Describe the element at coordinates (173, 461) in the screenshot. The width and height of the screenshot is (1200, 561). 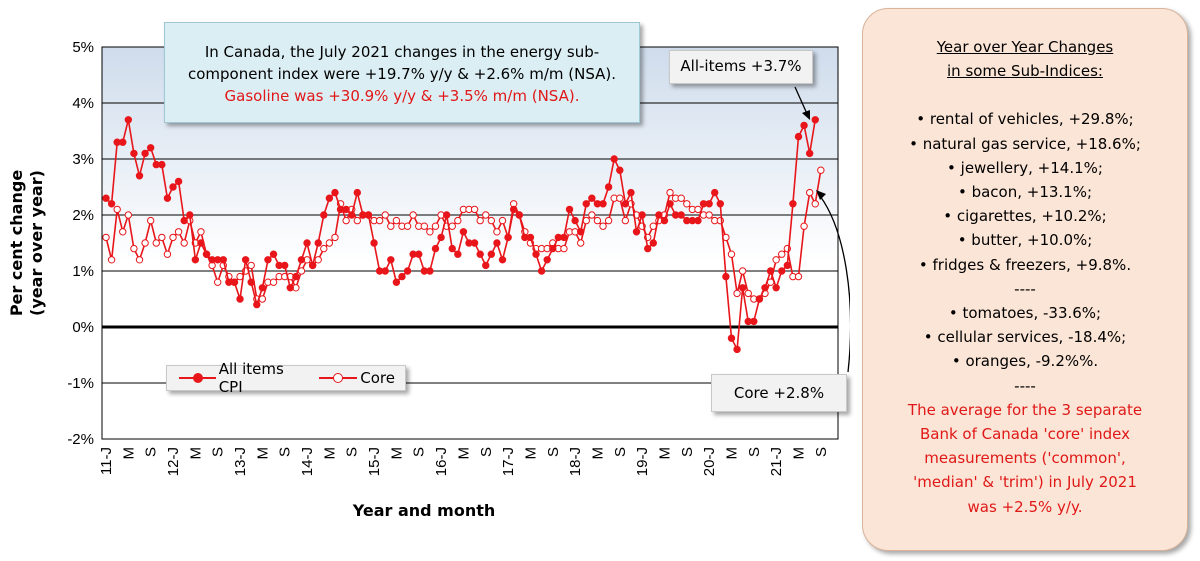
I see `x-tick-label: 12-J` at that location.